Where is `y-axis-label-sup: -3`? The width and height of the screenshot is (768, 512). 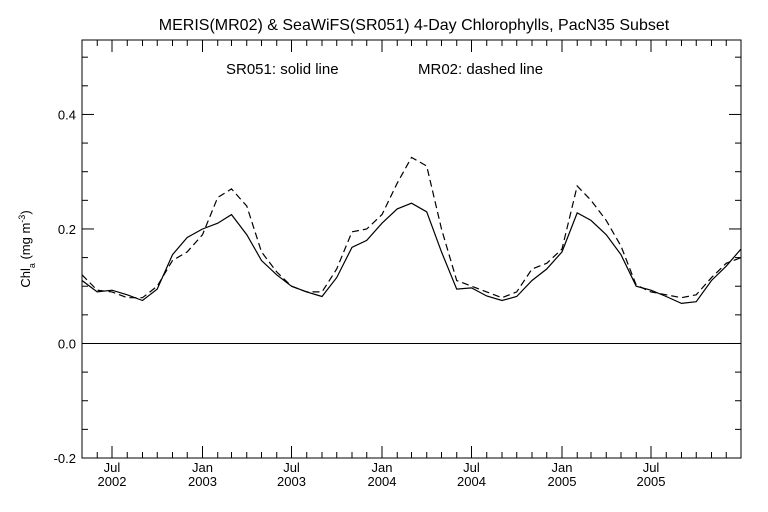 y-axis-label-sup: -3 is located at coordinates (22, 219).